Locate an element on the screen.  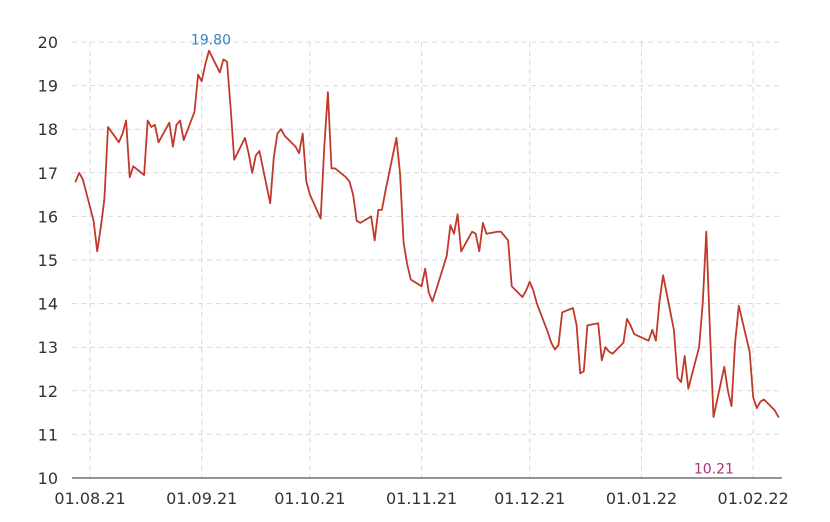
y-tick-label: 15 is located at coordinates (48, 260).